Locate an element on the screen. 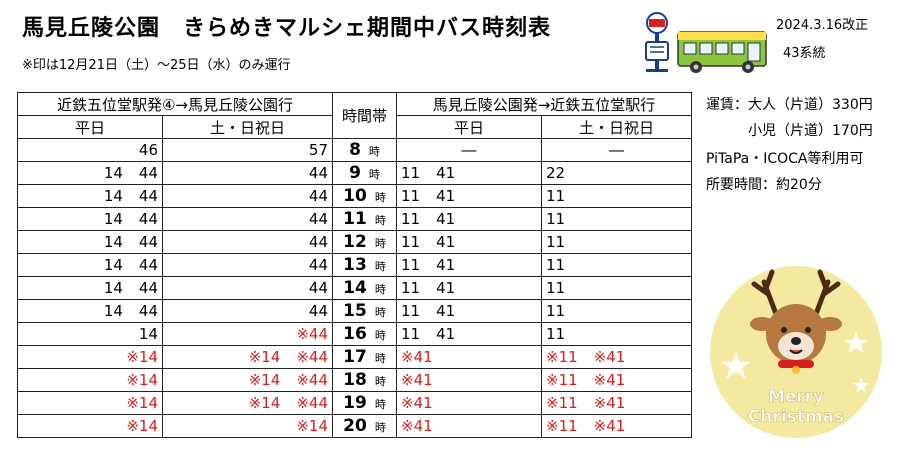 The height and width of the screenshot is (475, 912). bus-icon is located at coordinates (722, 52).